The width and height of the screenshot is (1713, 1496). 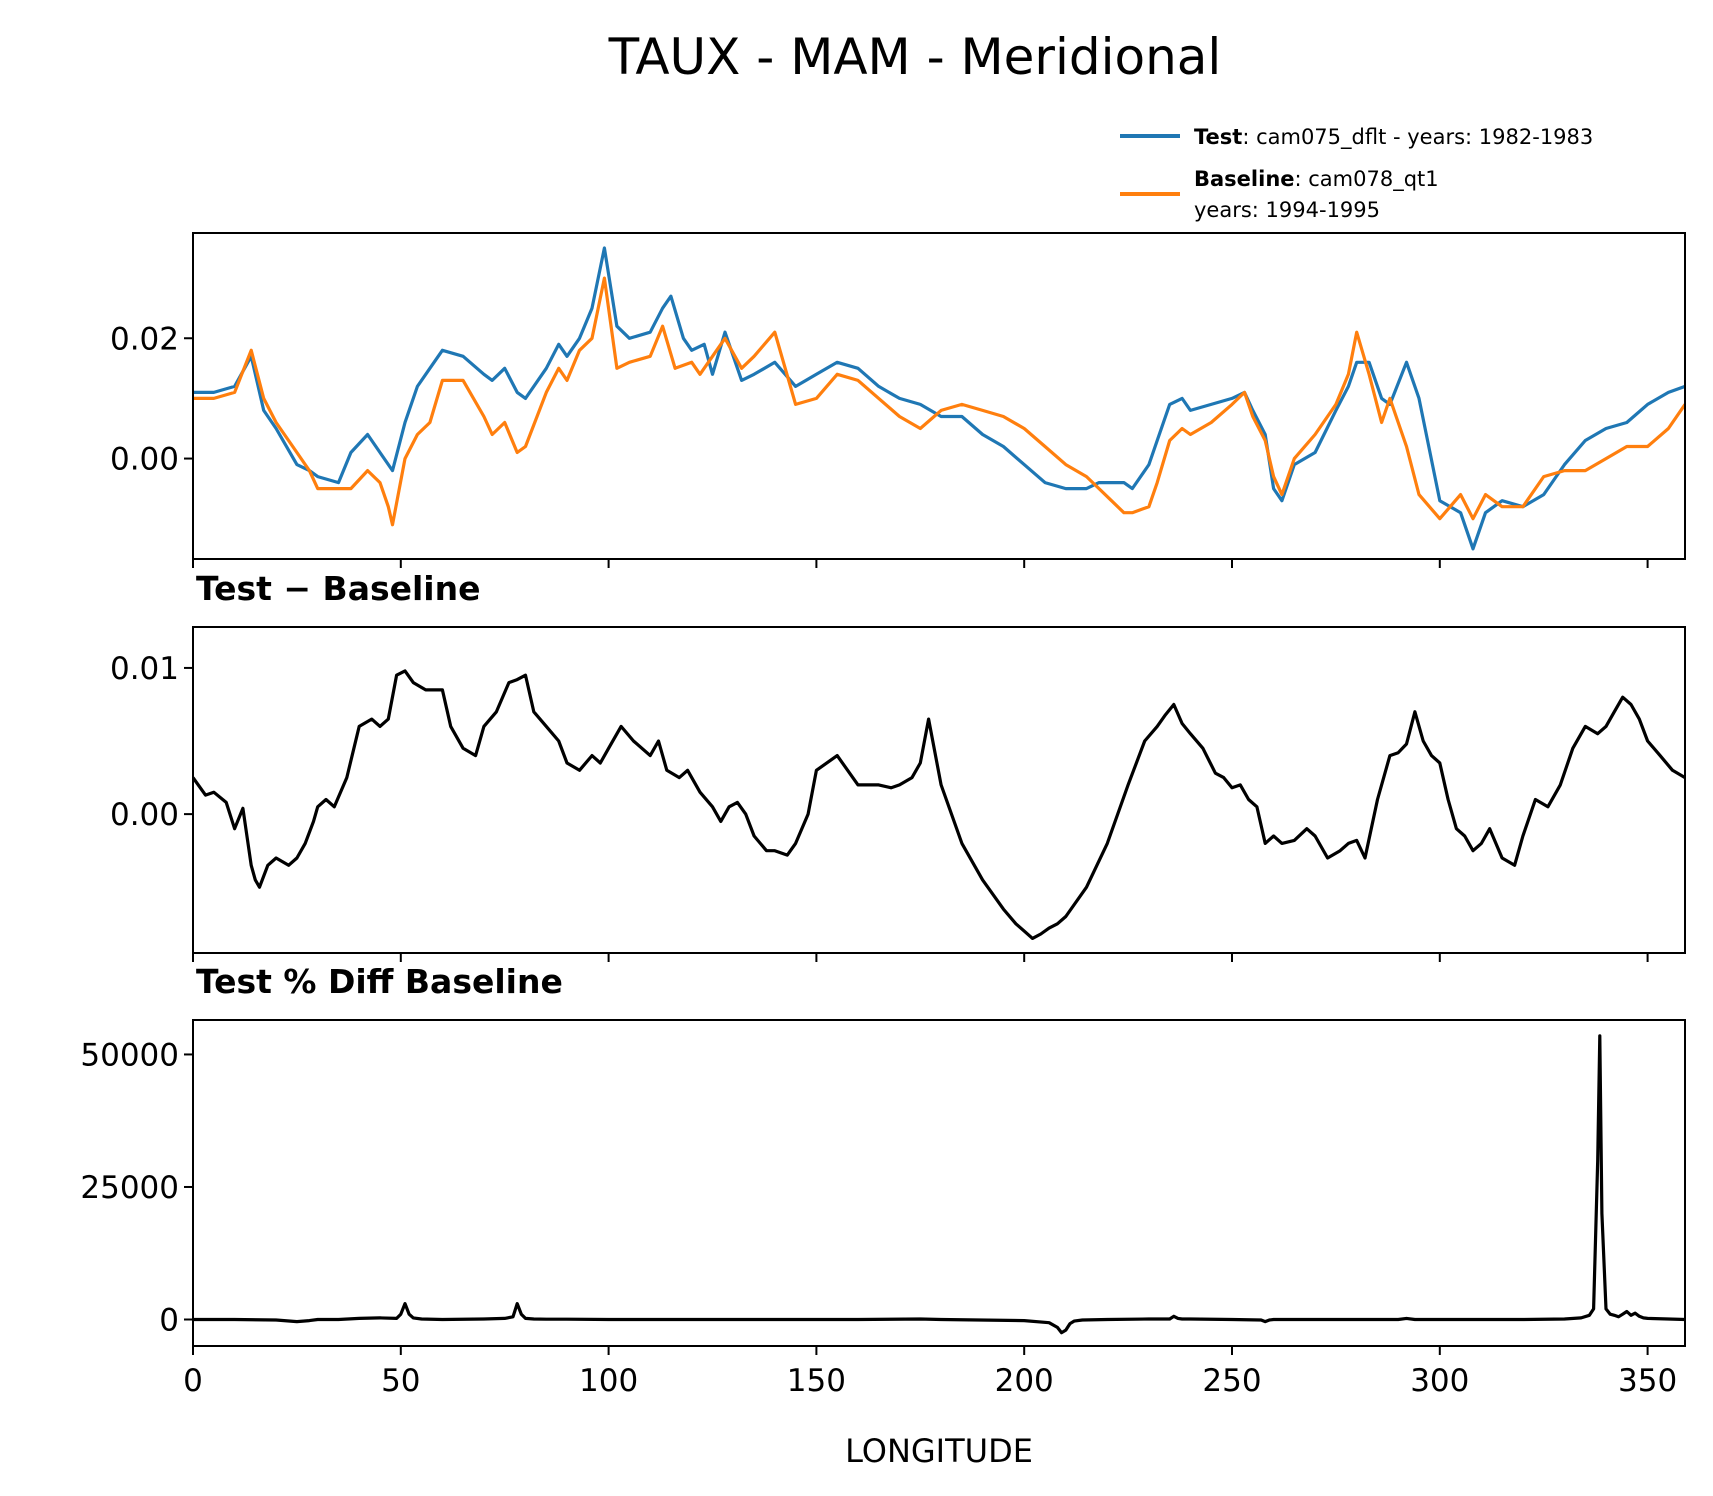 What do you see at coordinates (379, 981) in the screenshot?
I see `panel-percent-diff-title: Test % Diff Baseline` at bounding box center [379, 981].